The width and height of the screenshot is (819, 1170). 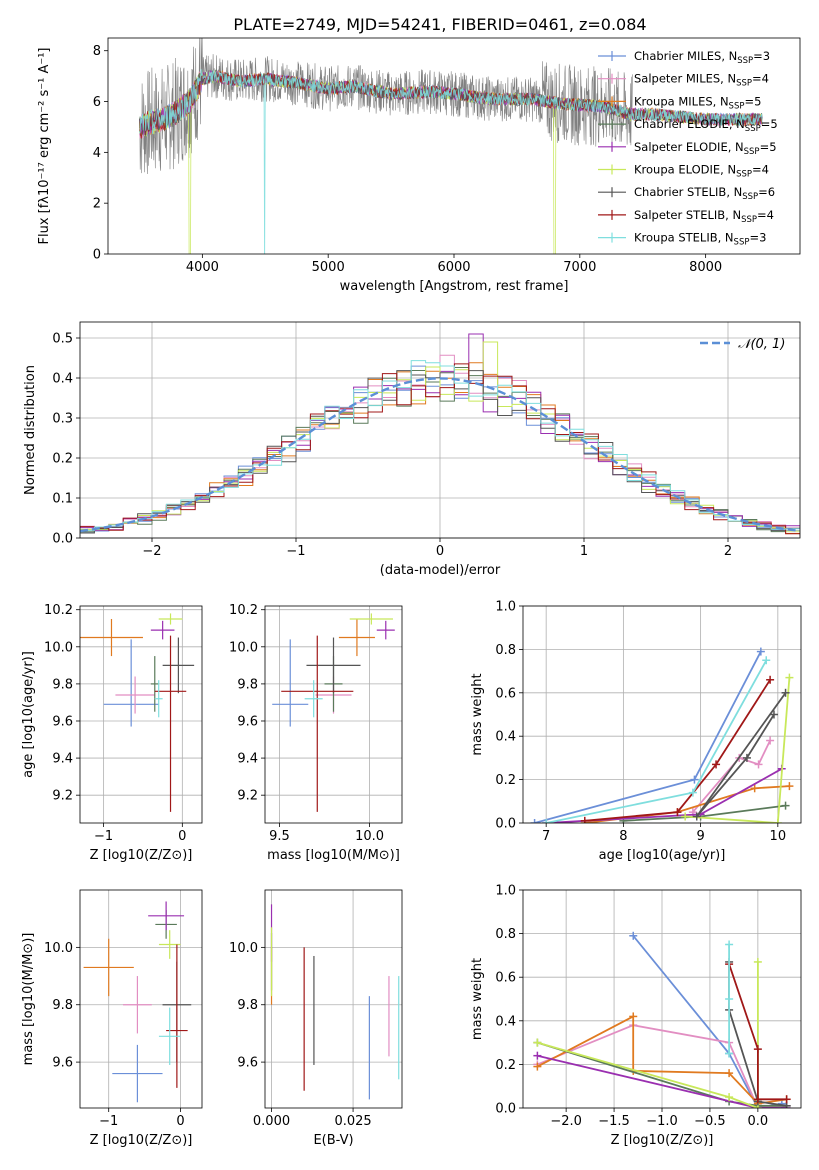 I want to click on x-tick-label: −2, so click(x=151, y=551).